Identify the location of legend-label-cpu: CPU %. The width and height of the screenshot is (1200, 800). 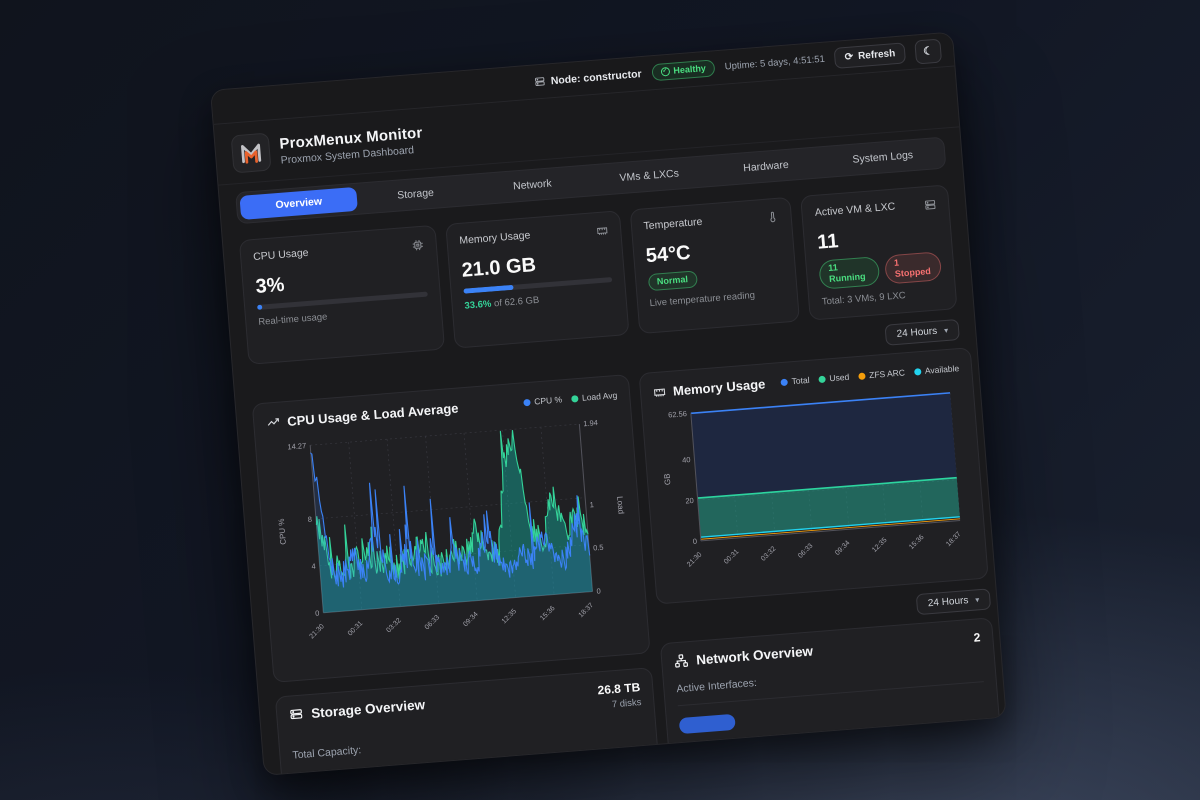
(548, 400).